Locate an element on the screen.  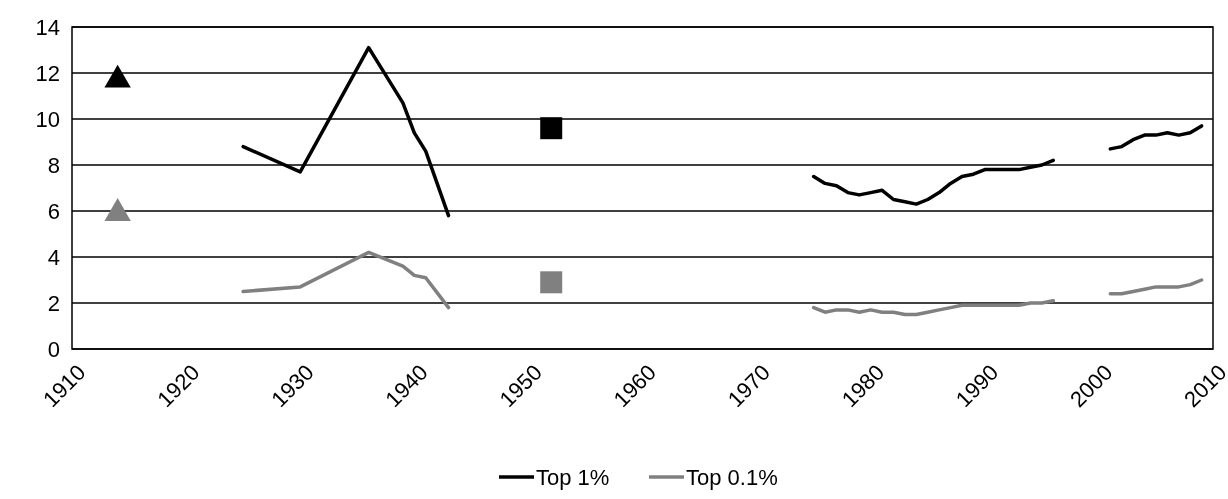
y-tick-label: 0 is located at coordinates (53, 349).